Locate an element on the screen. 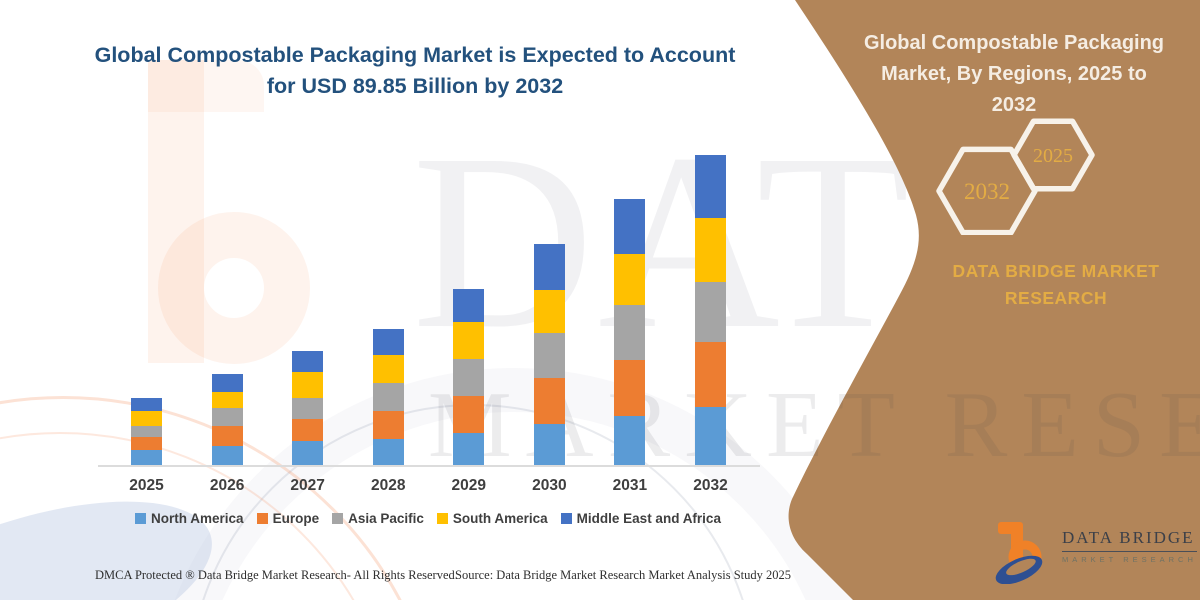  x-axis-label-2027: 2027 is located at coordinates (307, 486).